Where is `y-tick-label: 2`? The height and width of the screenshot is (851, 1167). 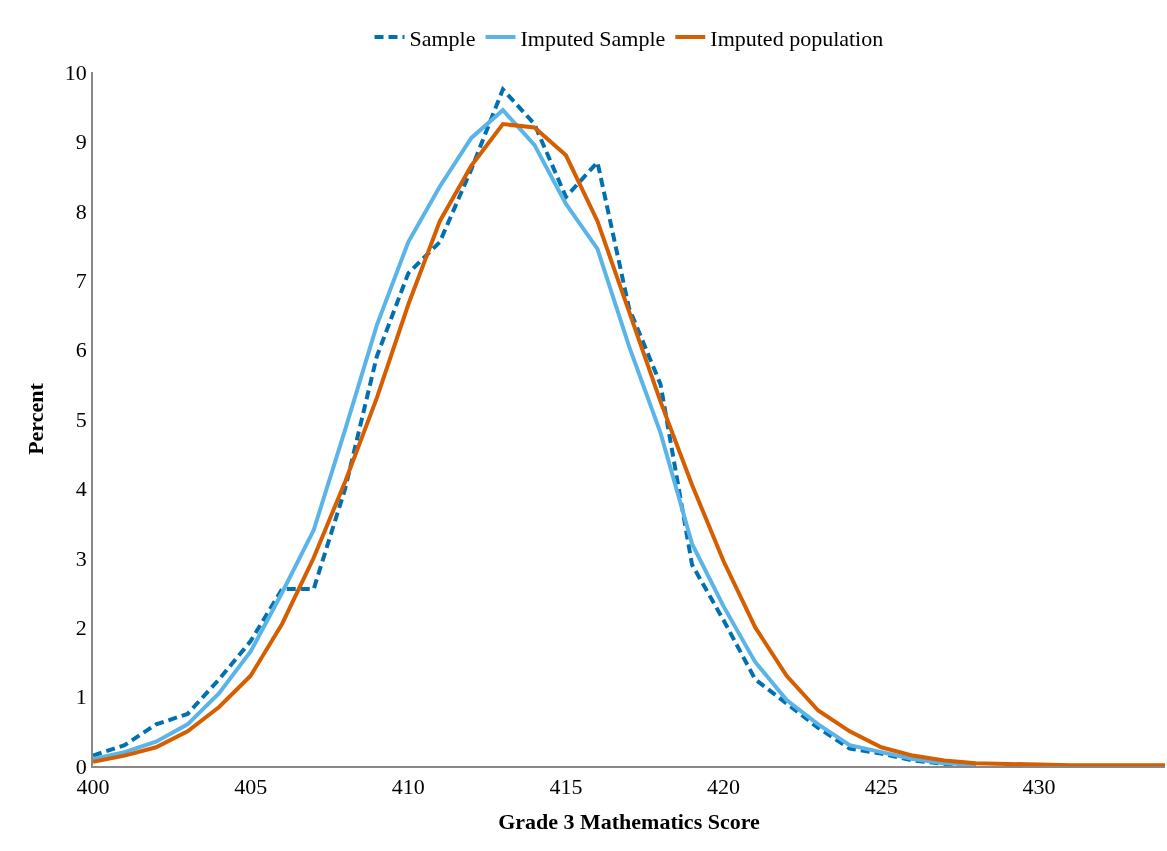
y-tick-label: 2 is located at coordinates (81, 627).